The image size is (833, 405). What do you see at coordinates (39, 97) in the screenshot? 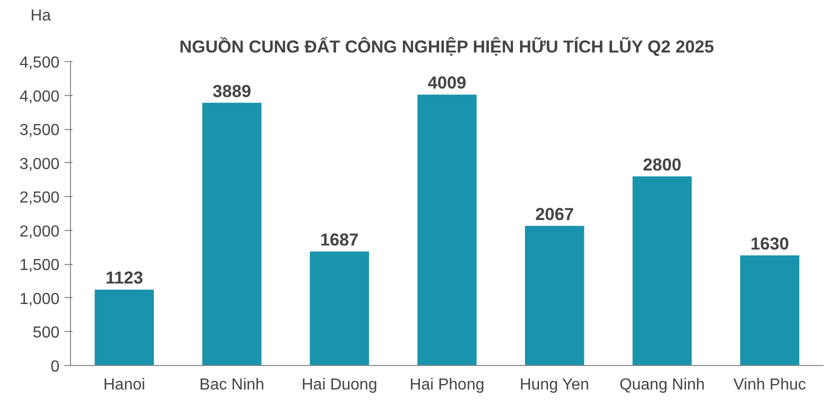
I see `y-tick-label: 4,000` at bounding box center [39, 97].